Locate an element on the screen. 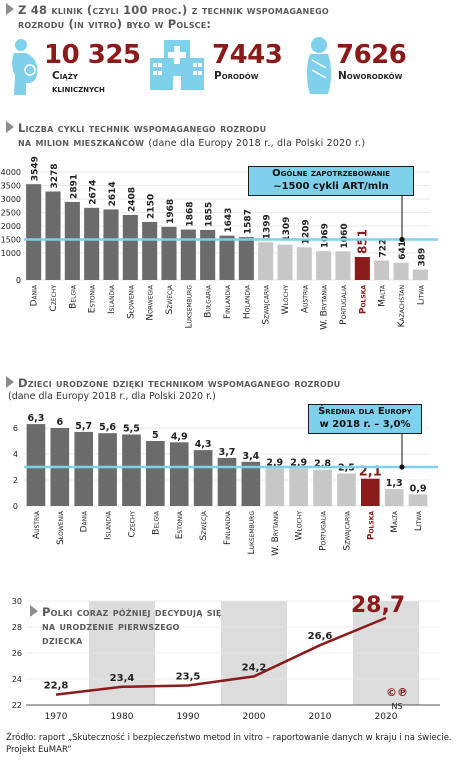 The image size is (460, 760). bar-value-label: 5 is located at coordinates (155, 435).